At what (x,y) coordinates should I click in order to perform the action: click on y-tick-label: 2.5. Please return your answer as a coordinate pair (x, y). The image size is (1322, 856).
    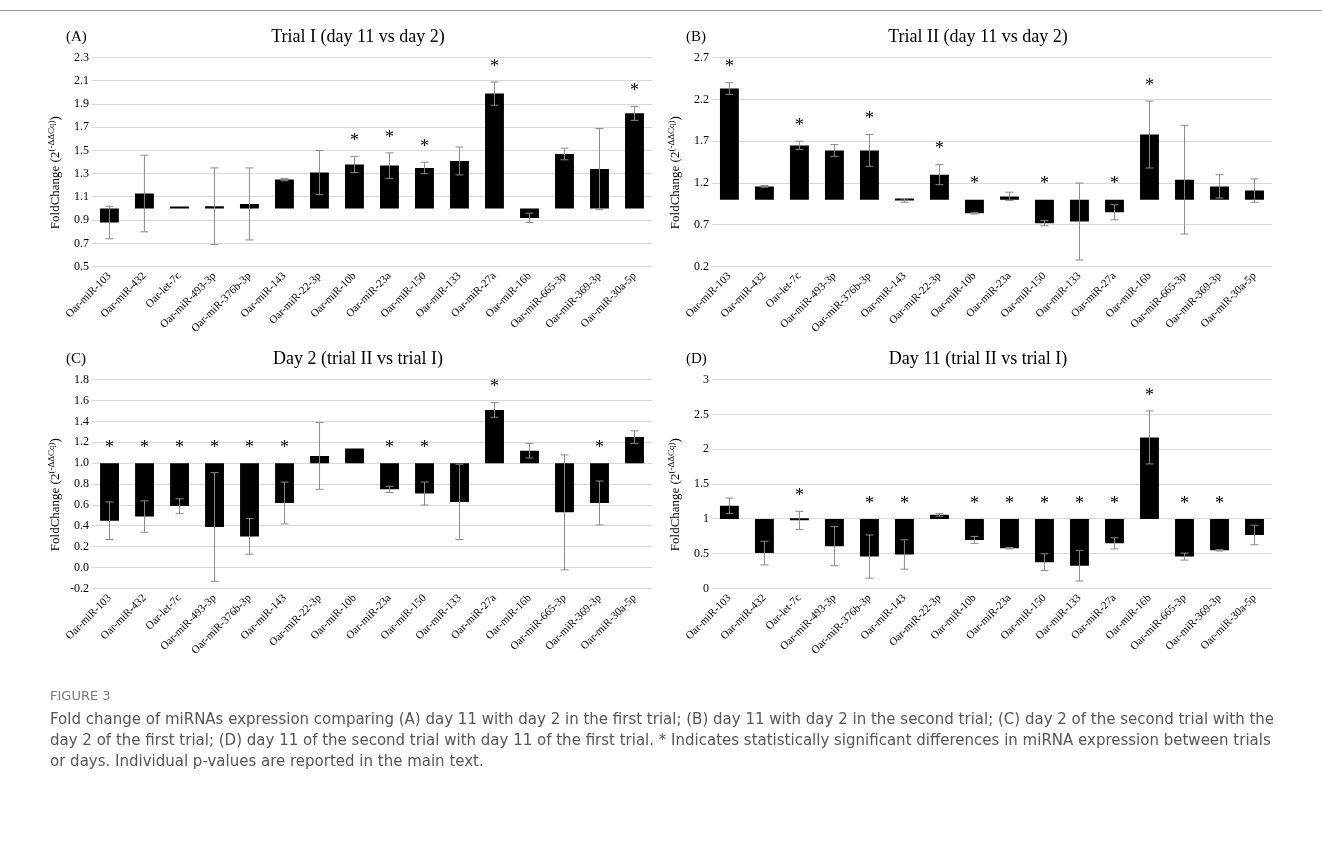
    Looking at the image, I should click on (701, 413).